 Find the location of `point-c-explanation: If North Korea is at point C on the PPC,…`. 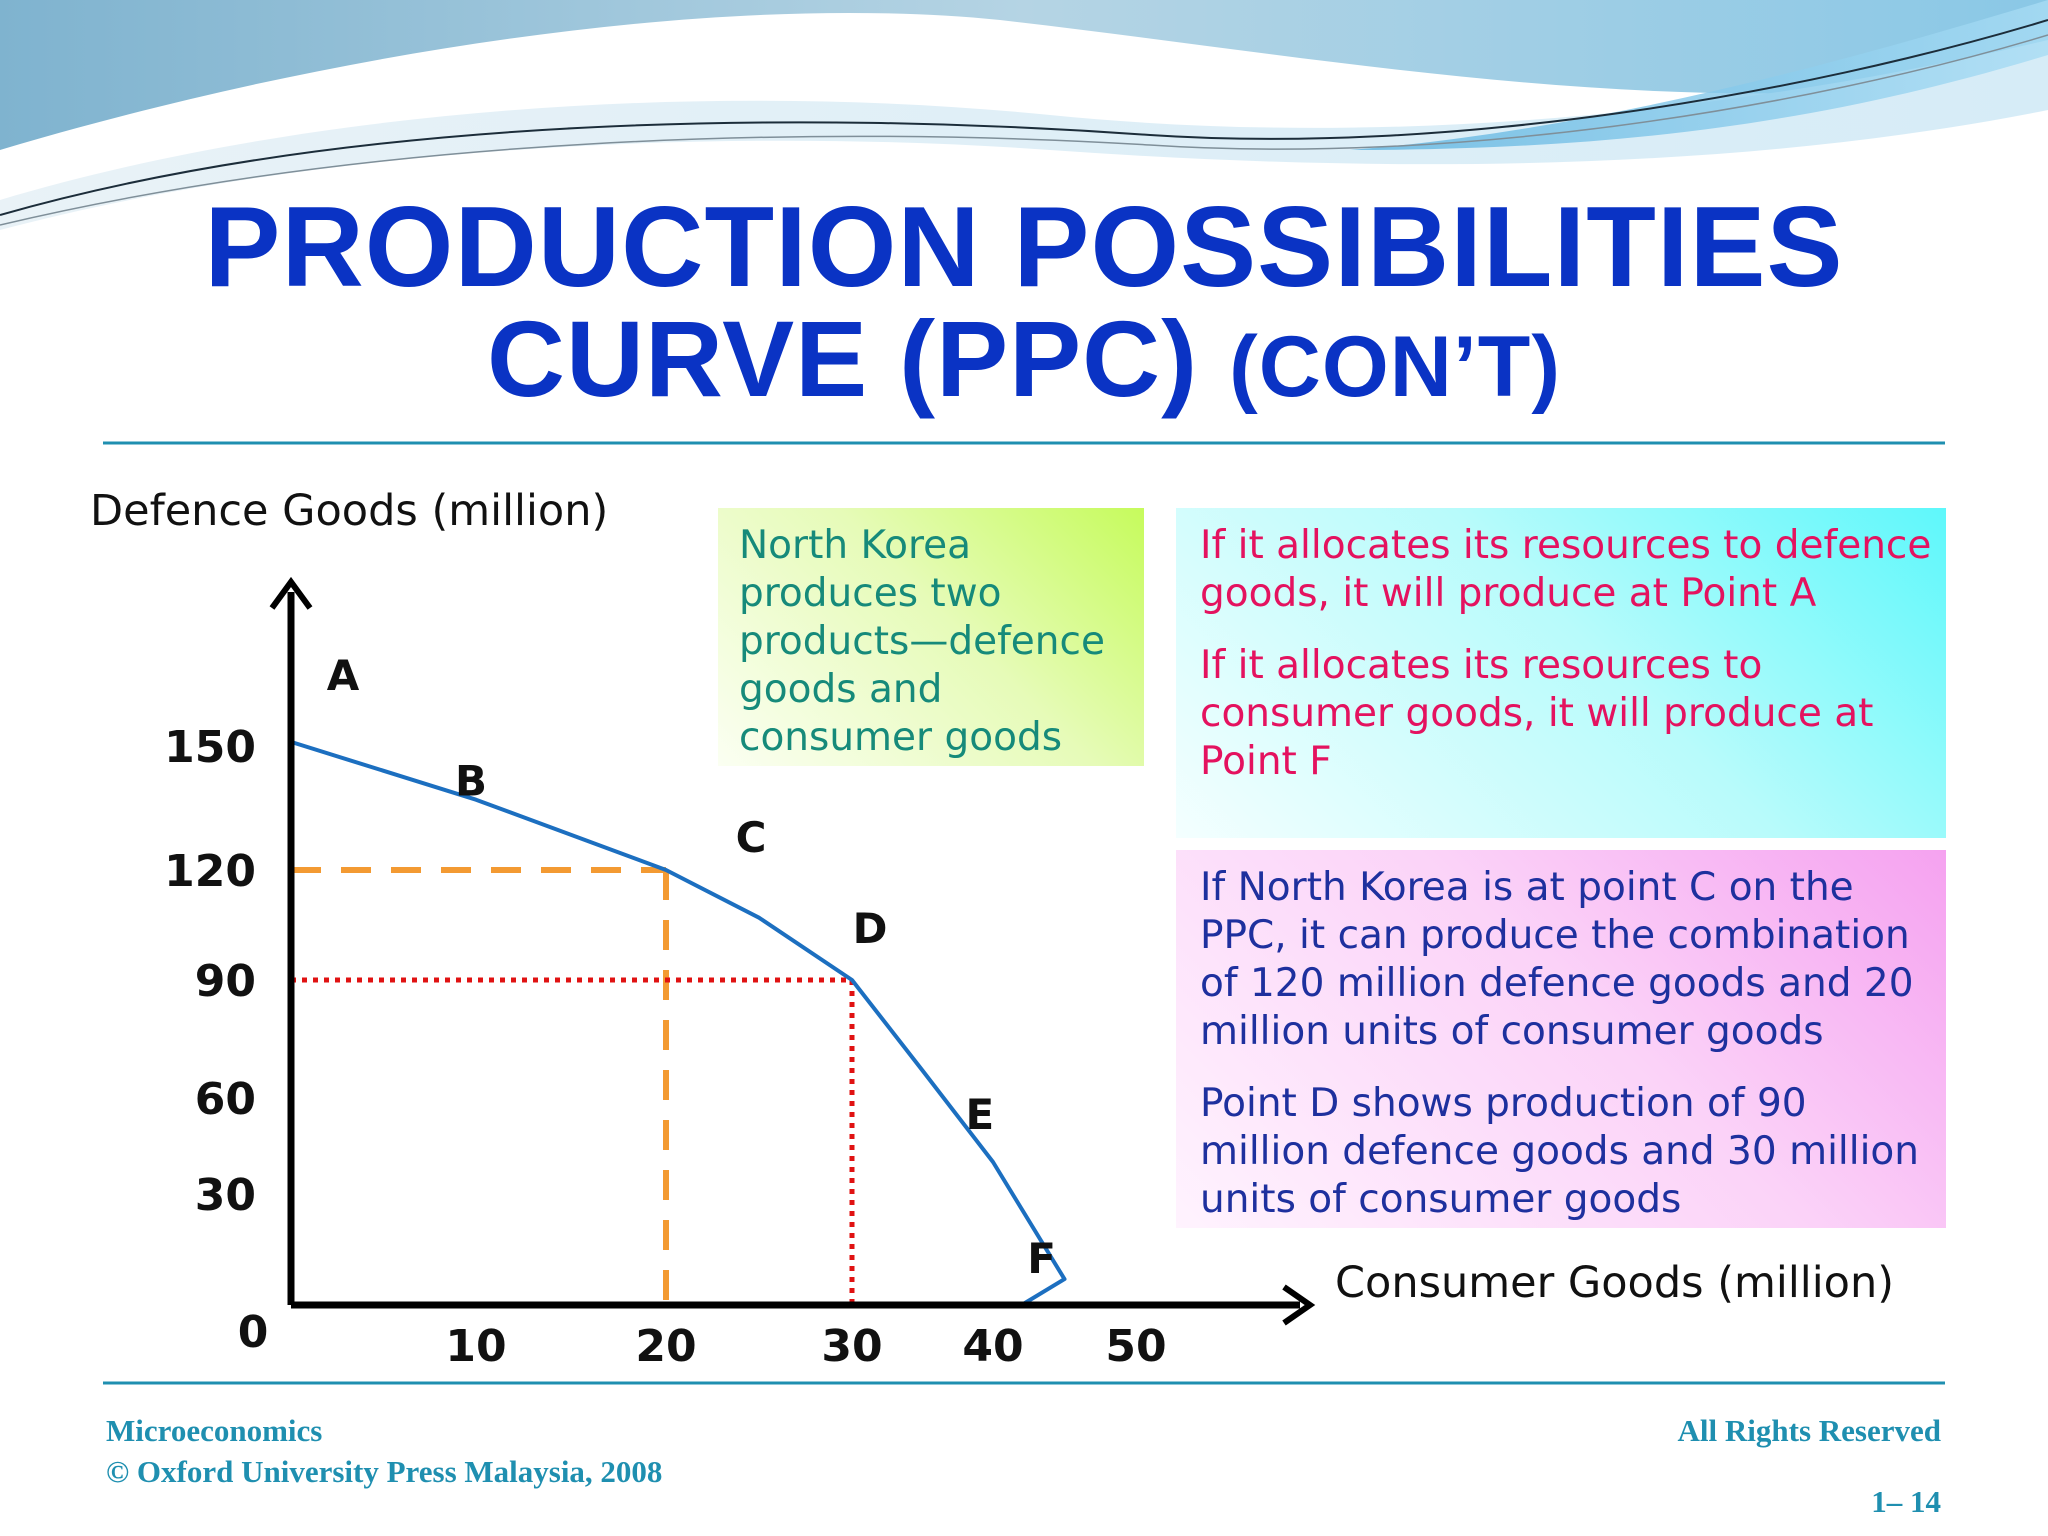

point-c-explanation: If North Korea is at point C on the PPC,… is located at coordinates (1557, 959).